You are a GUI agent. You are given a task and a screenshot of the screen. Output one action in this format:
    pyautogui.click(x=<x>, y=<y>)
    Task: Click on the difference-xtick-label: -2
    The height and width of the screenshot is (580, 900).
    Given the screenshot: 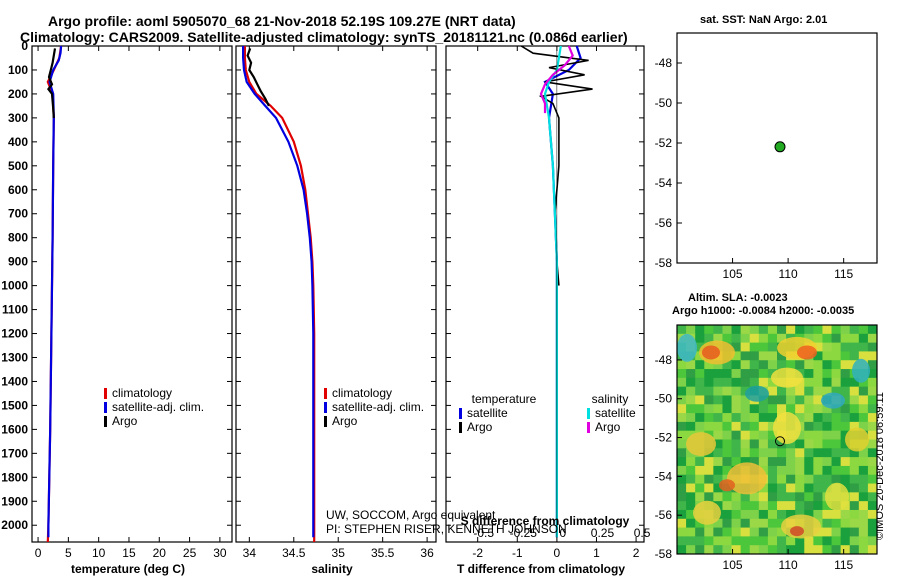 What is the action you would take?
    pyautogui.click(x=477, y=553)
    